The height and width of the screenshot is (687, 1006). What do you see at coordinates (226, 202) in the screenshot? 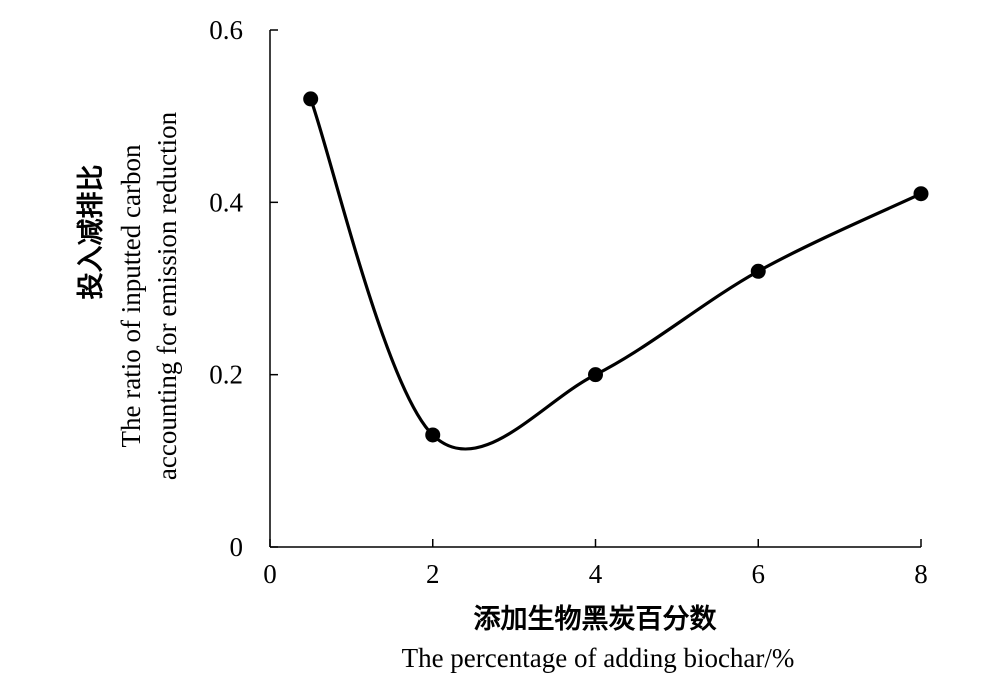
I see `y-tick-label: 0.4` at bounding box center [226, 202].